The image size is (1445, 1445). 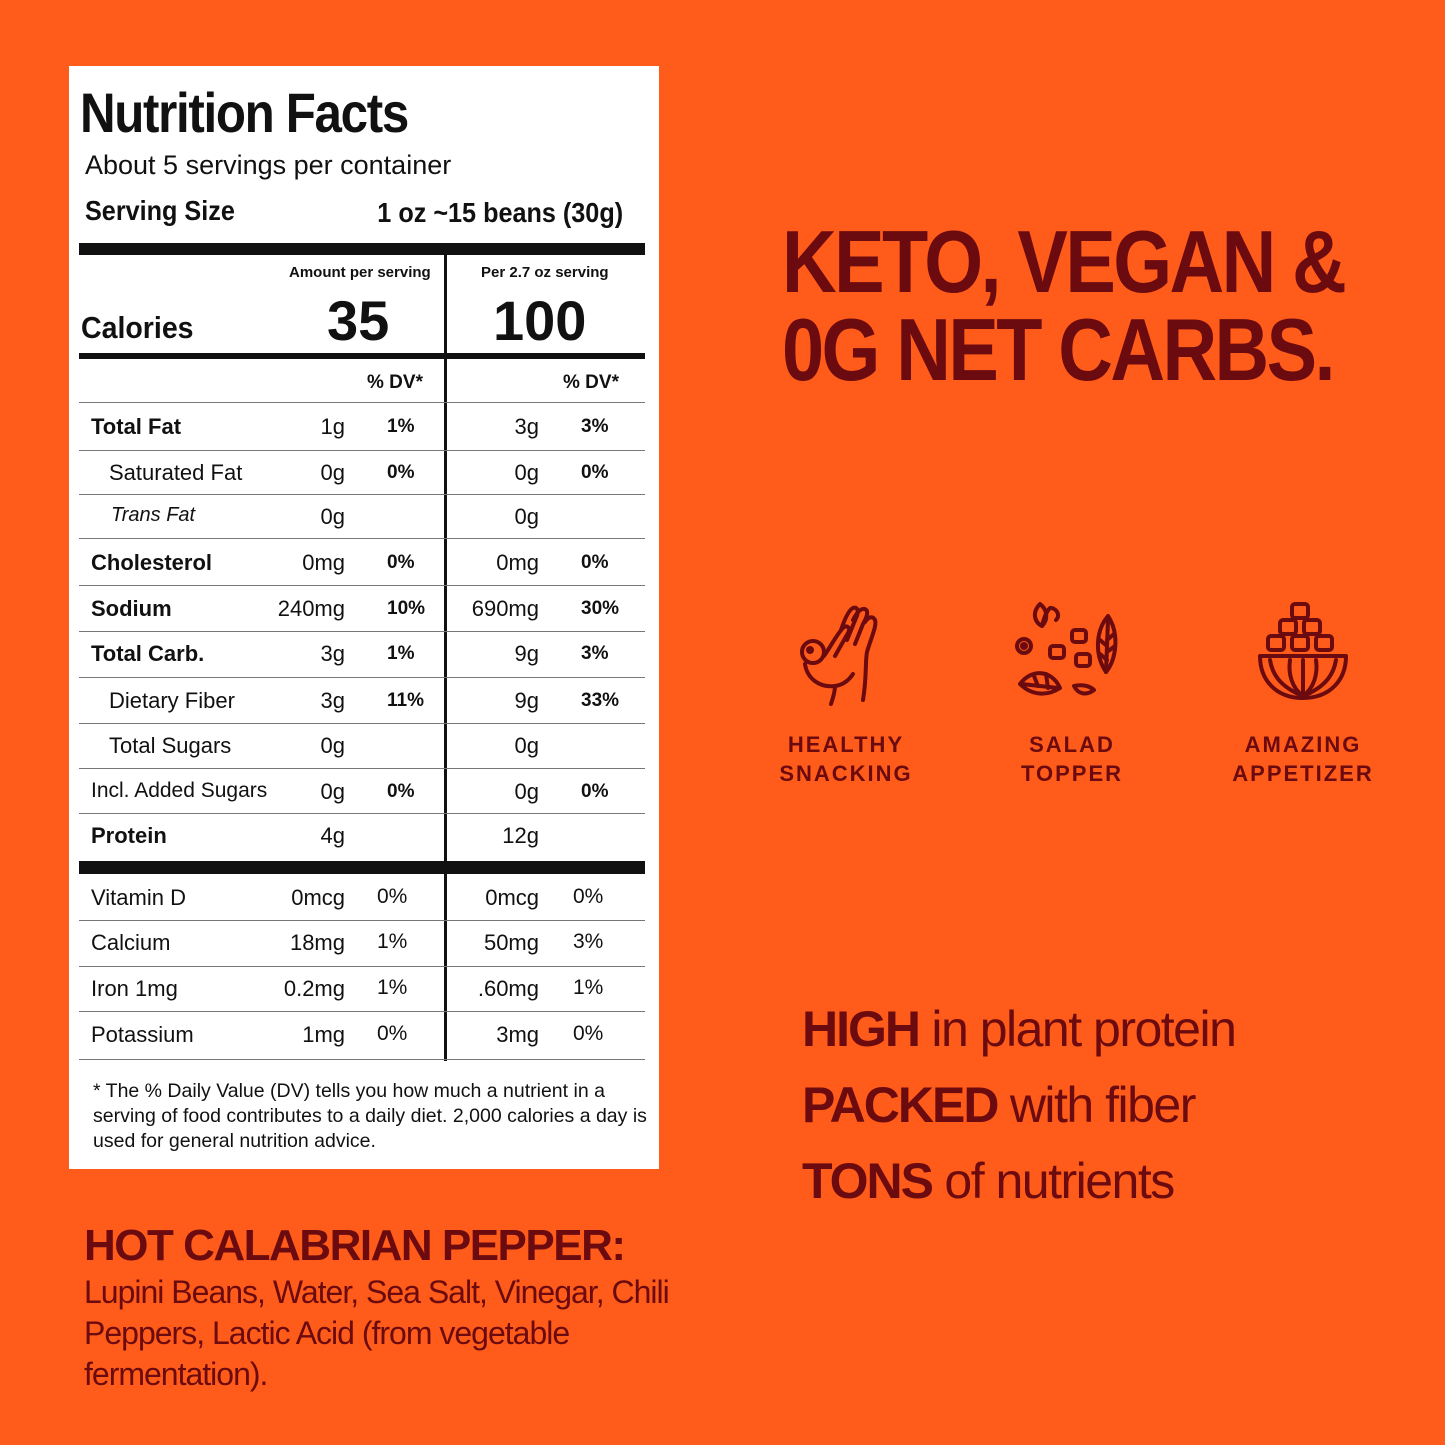 I want to click on ingredients-title: HOT CALABRIAN PEPPER:, so click(x=355, y=1245).